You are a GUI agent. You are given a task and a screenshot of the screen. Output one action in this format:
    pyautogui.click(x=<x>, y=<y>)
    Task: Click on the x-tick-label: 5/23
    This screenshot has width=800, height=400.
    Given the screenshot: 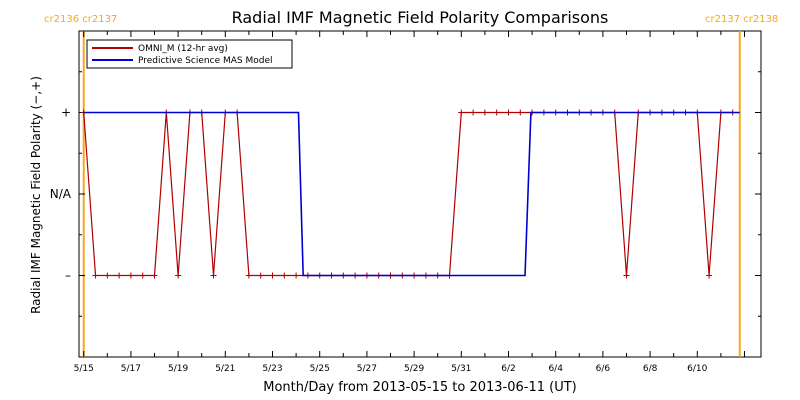 What is the action you would take?
    pyautogui.click(x=272, y=369)
    